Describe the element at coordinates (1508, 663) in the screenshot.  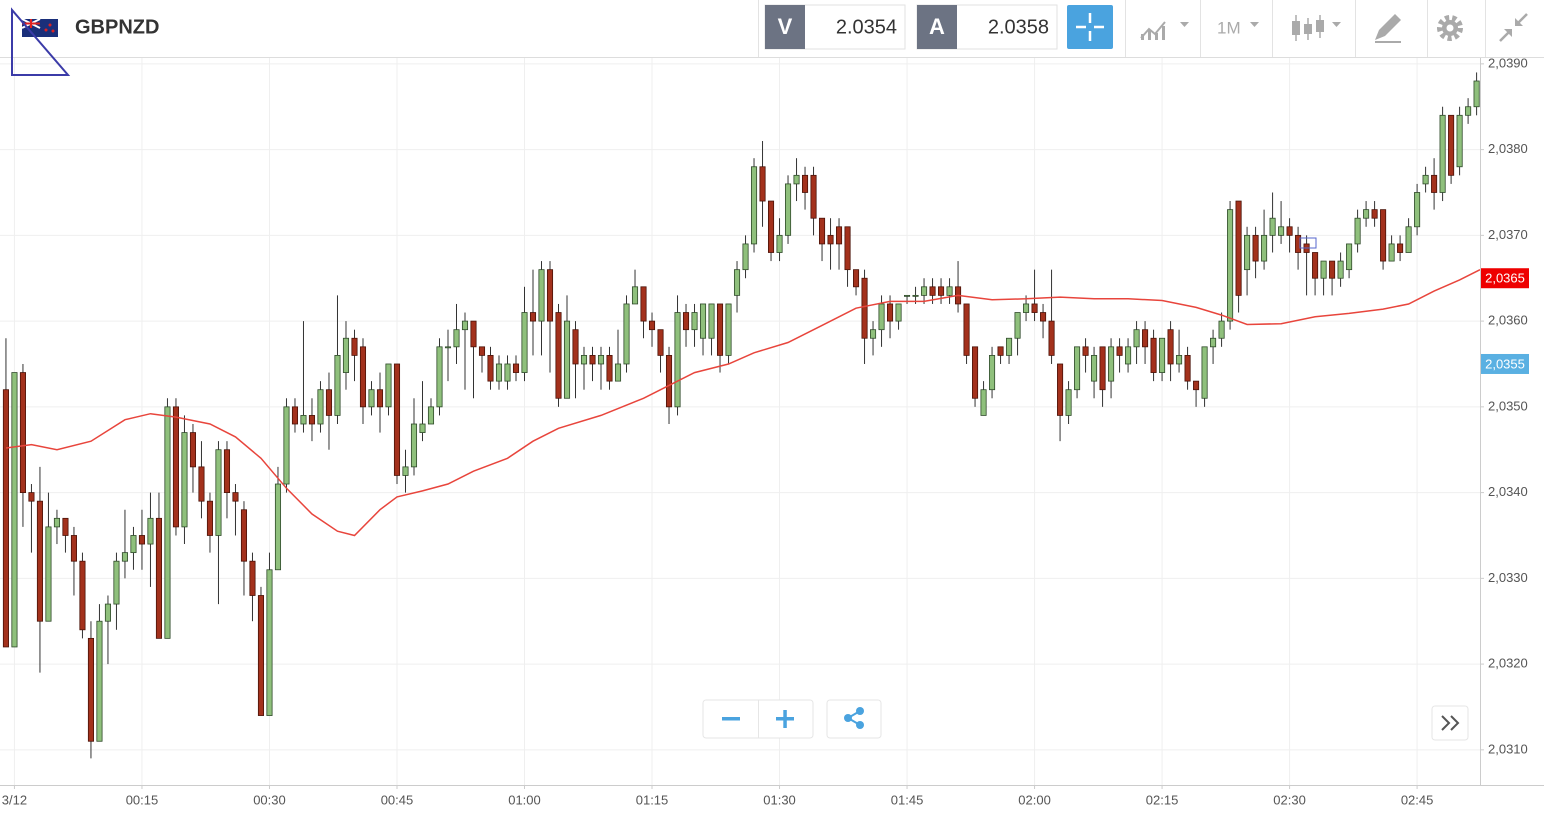
I see `y-tick-label: 2,0320` at that location.